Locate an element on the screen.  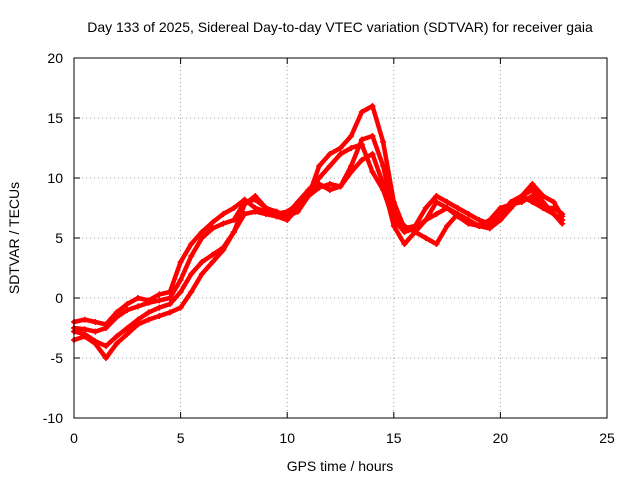
x-tick-labels: 0 5 10 15 20 25 is located at coordinates (342, 438).